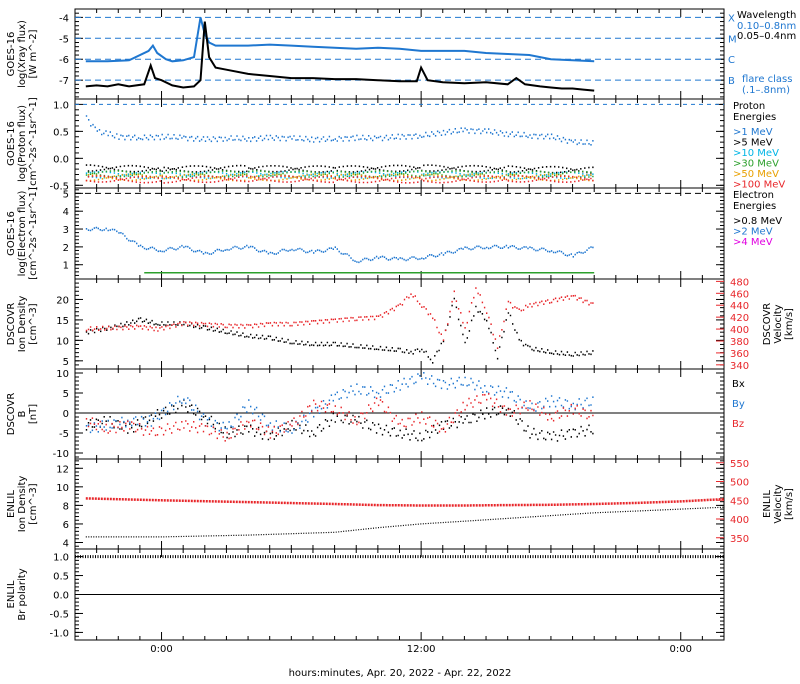 The width and height of the screenshot is (800, 684). What do you see at coordinates (739, 342) in the screenshot?
I see `y-right-tick-label: 380` at bounding box center [739, 342].